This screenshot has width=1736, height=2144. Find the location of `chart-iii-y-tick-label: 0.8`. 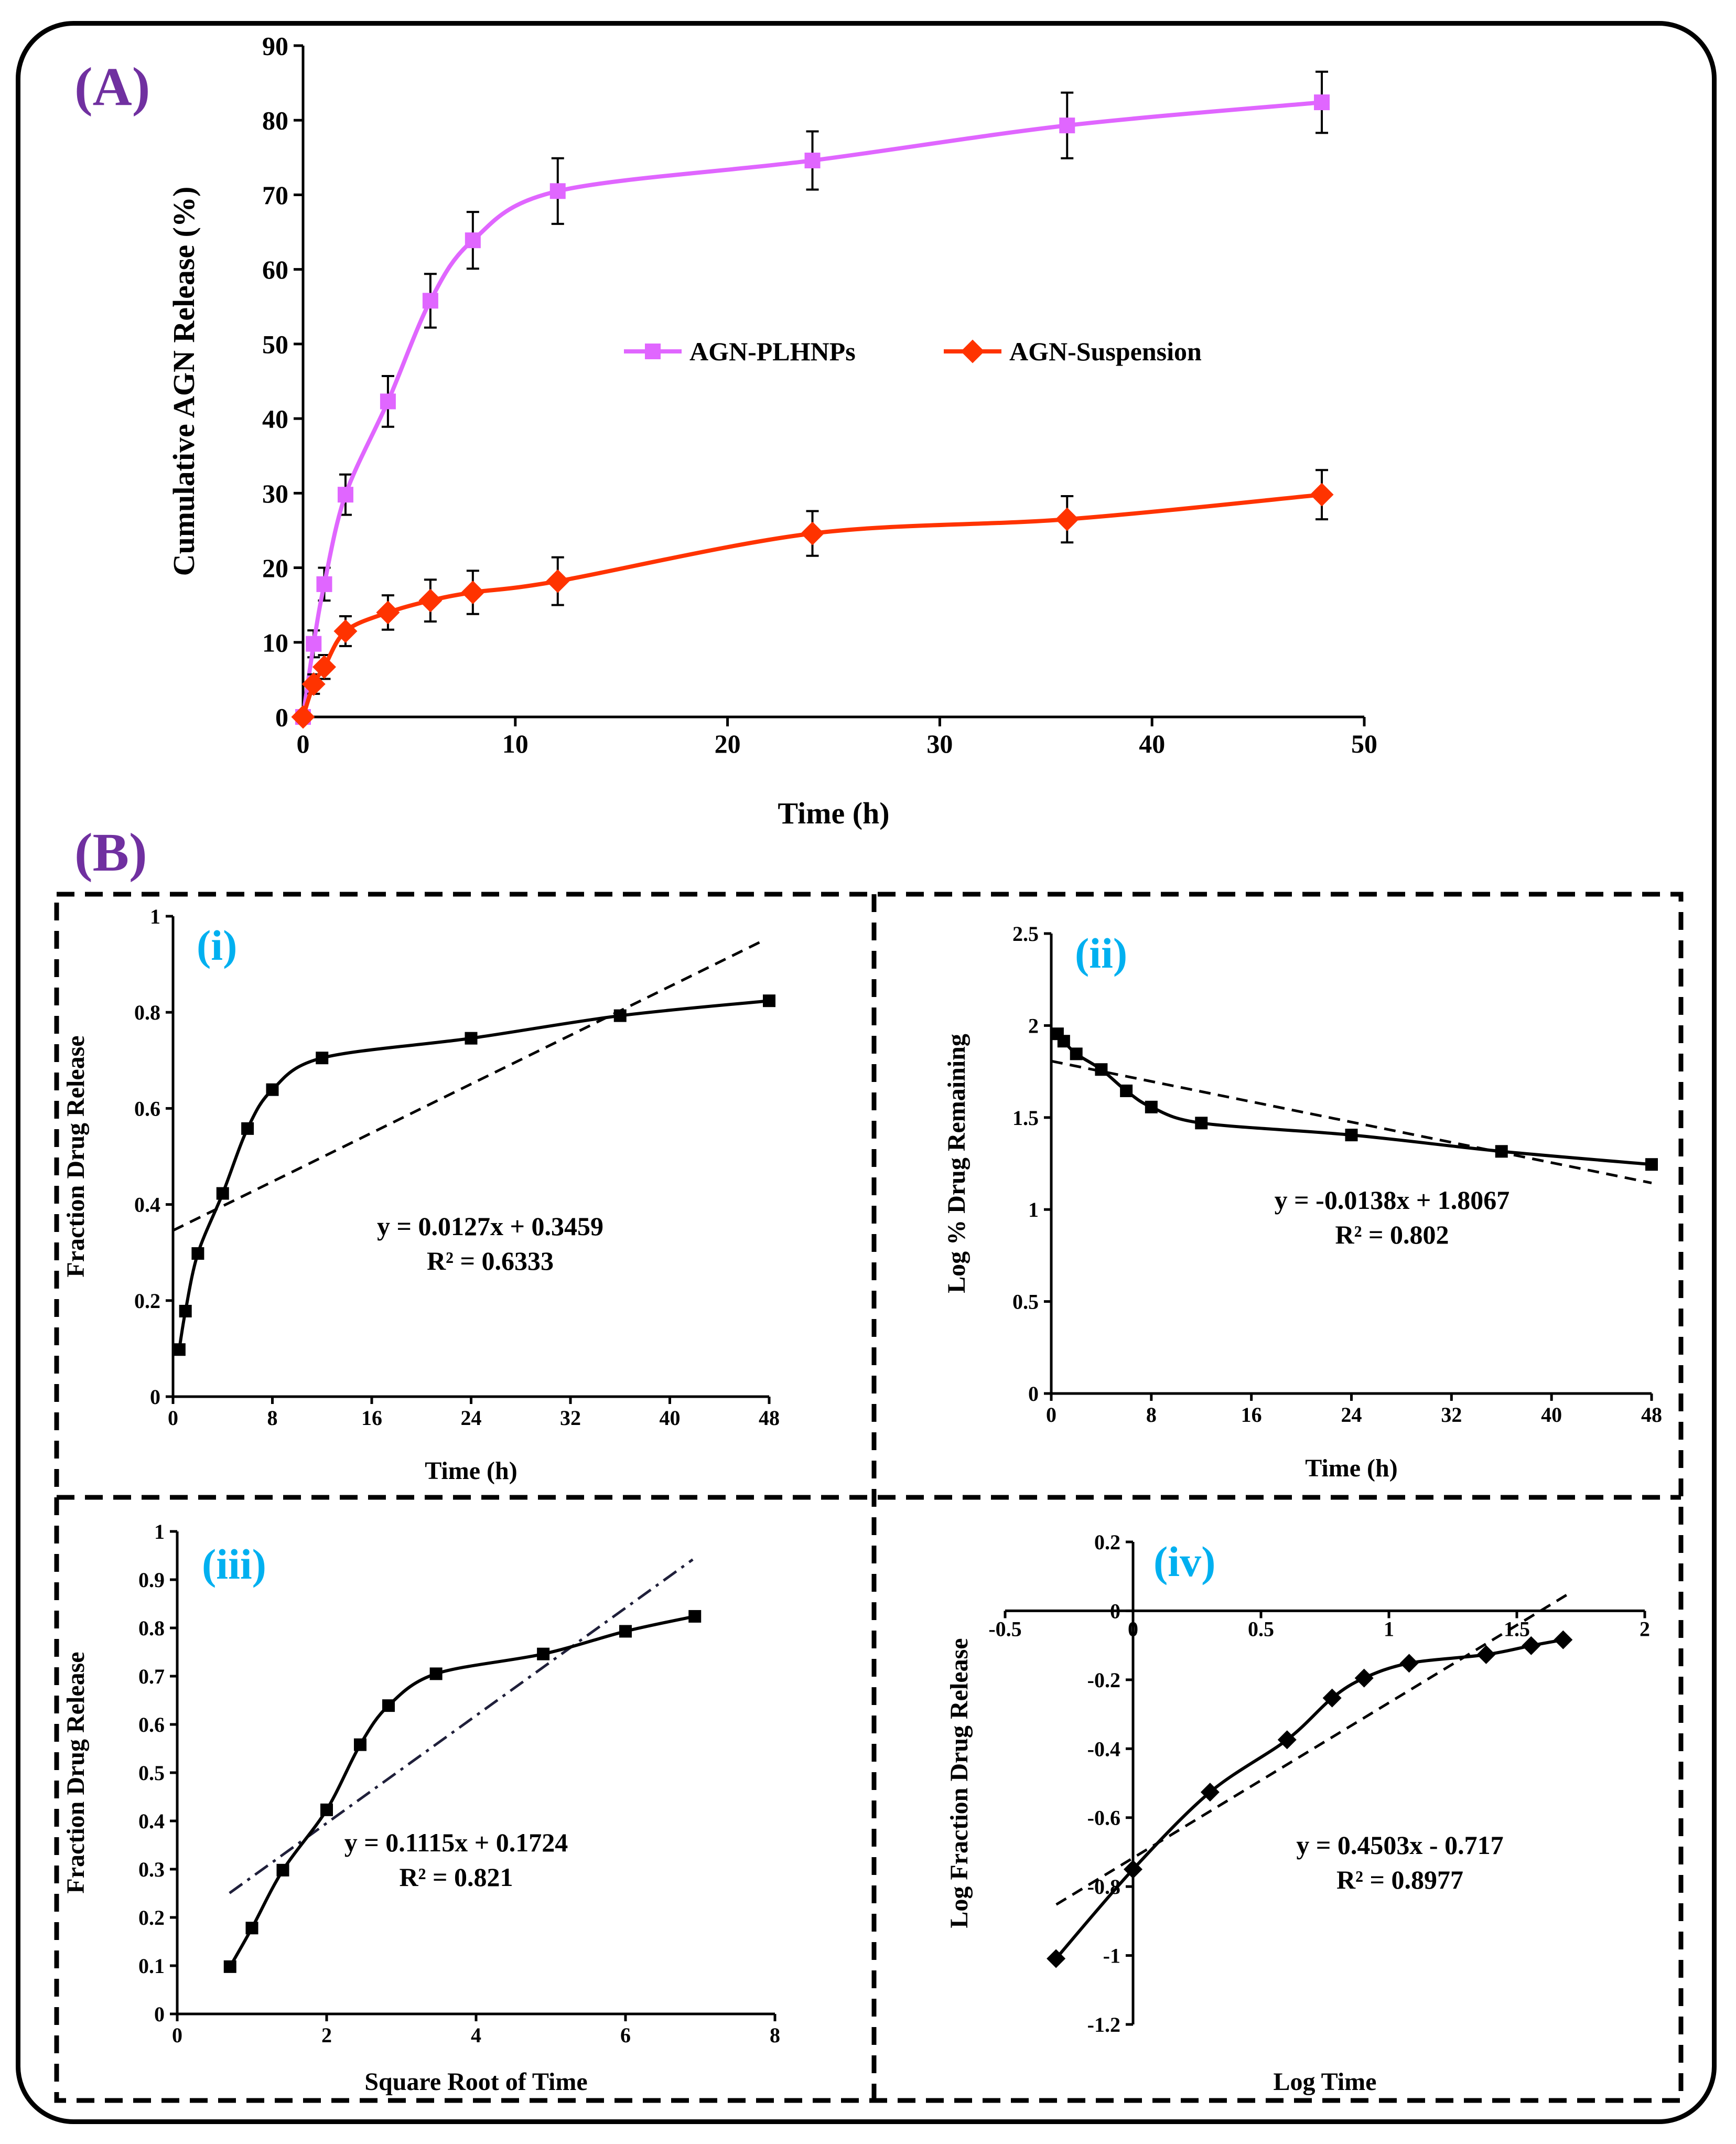

chart-iii-y-tick-label: 0.8 is located at coordinates (151, 1628).